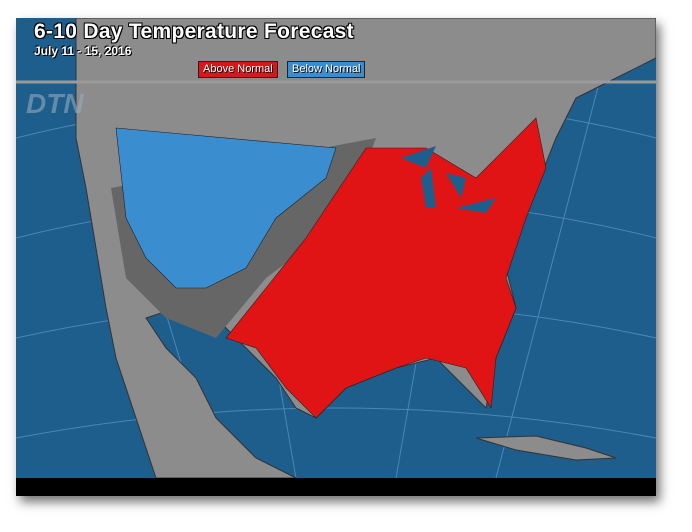 The width and height of the screenshot is (692, 532). What do you see at coordinates (226, 208) in the screenshot?
I see `below-normal-region` at bounding box center [226, 208].